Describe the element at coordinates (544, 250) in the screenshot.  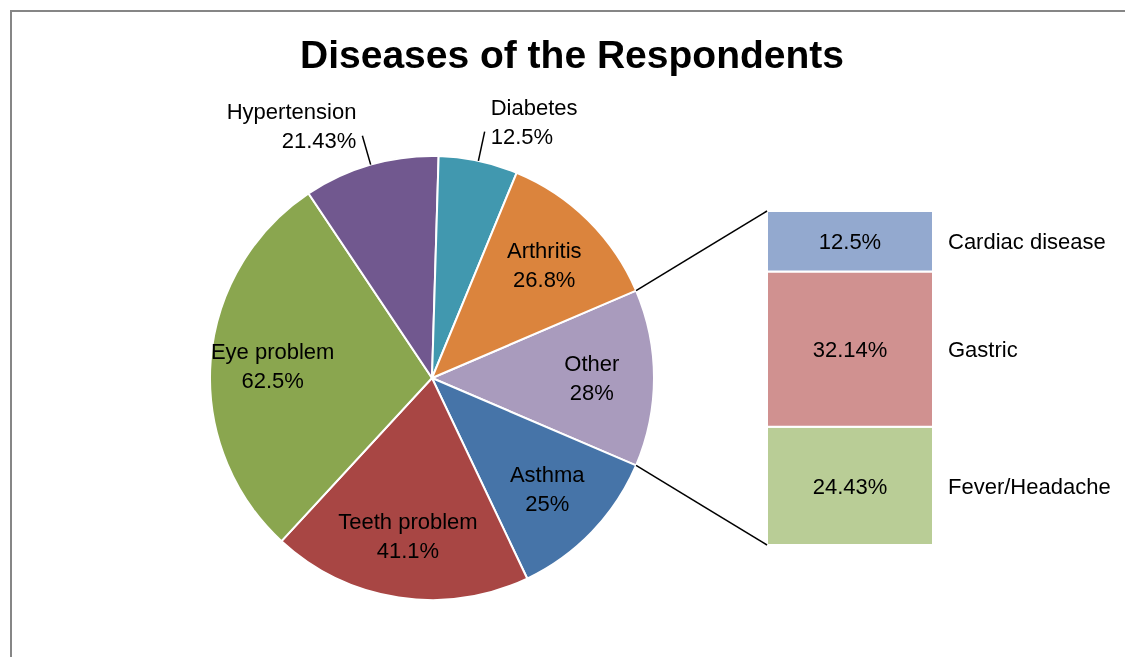
I see `slice-label: Arthritis` at that location.